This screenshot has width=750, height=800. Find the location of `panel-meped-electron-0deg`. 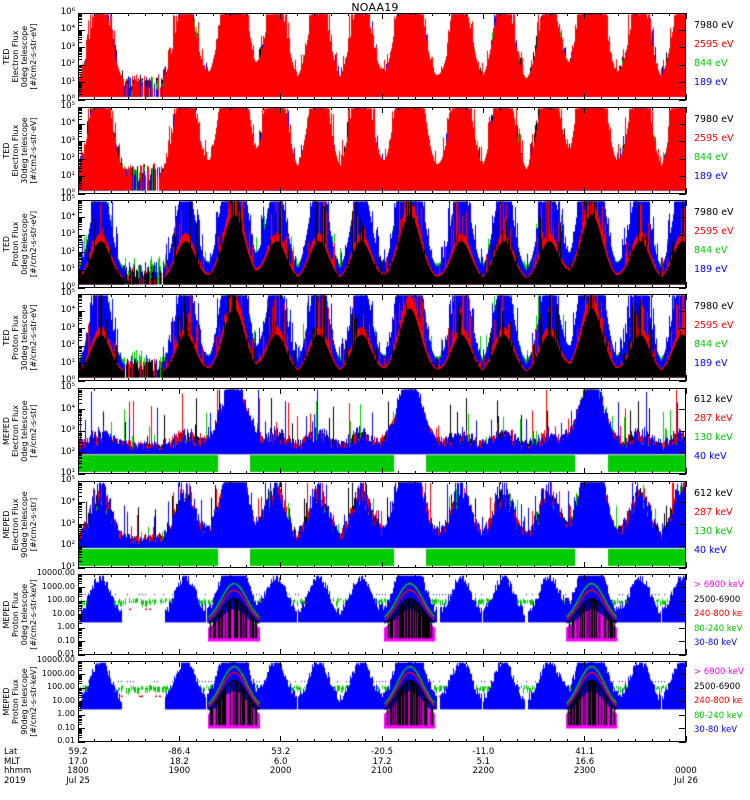

panel-meped-electron-0deg is located at coordinates (382, 431).